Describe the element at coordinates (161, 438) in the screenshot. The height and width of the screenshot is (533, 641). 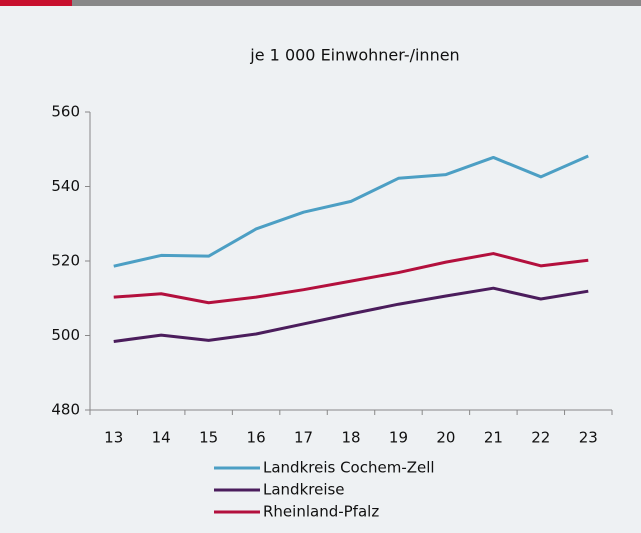
I see `x-tick-label: 14` at that location.